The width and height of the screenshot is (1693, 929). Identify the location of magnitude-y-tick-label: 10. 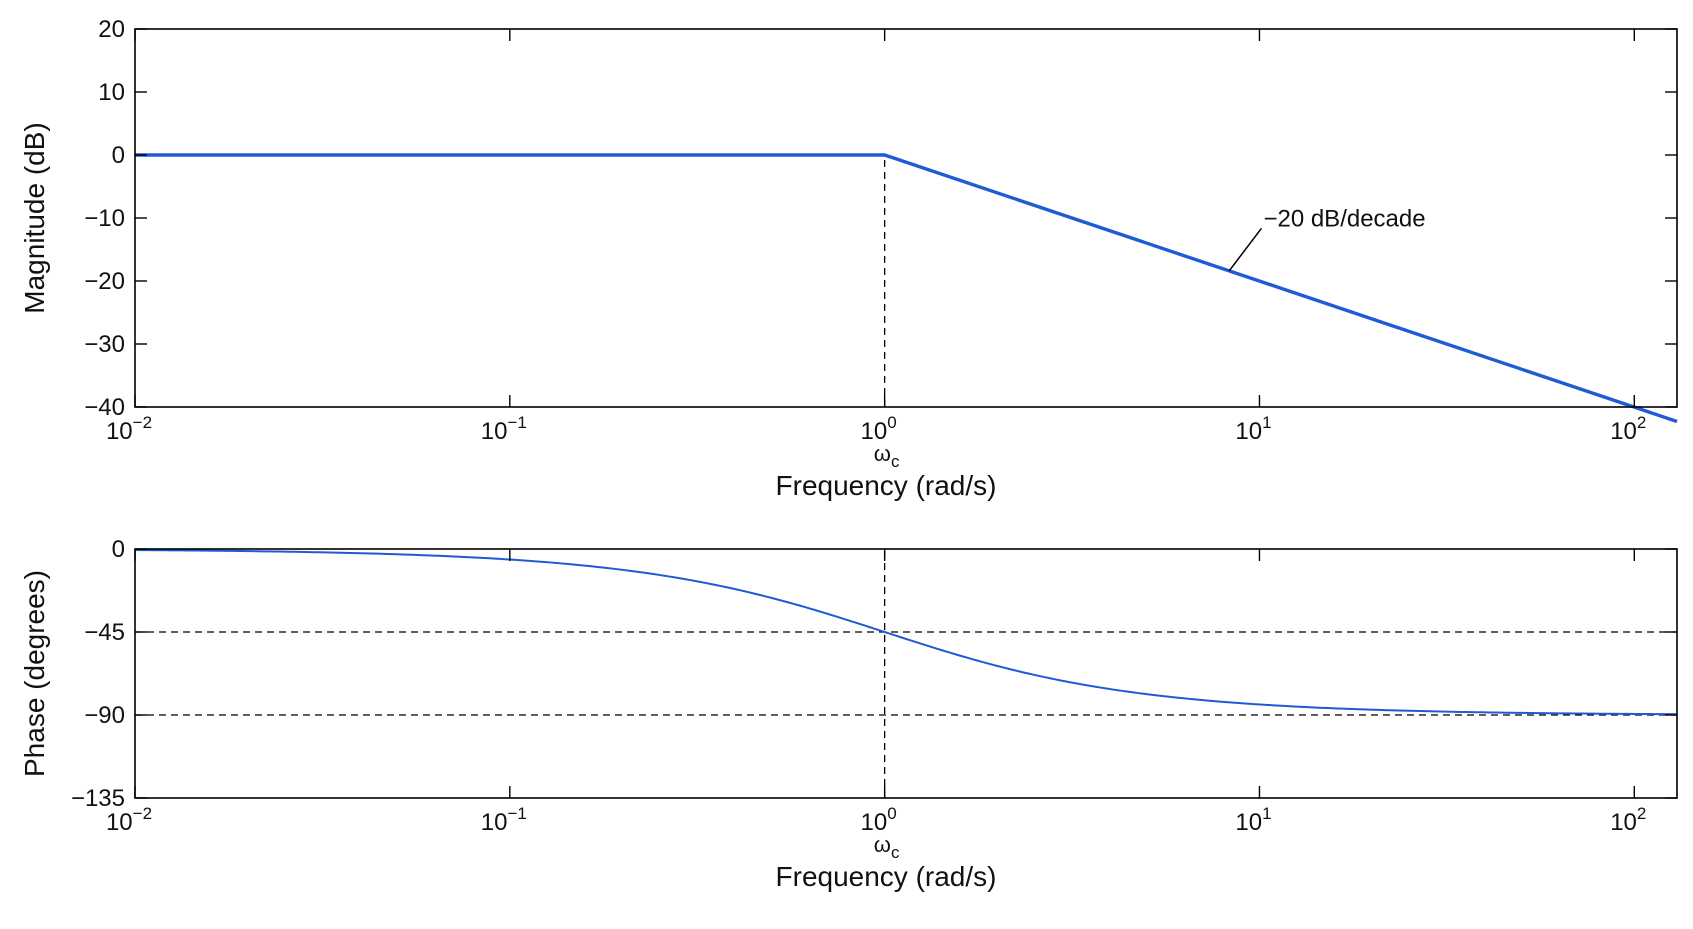
(111, 92).